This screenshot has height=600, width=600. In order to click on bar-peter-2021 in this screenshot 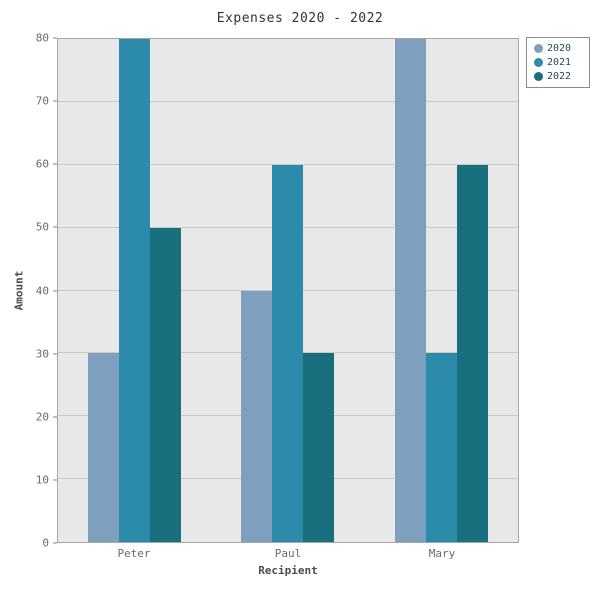, I will do `click(135, 290)`.